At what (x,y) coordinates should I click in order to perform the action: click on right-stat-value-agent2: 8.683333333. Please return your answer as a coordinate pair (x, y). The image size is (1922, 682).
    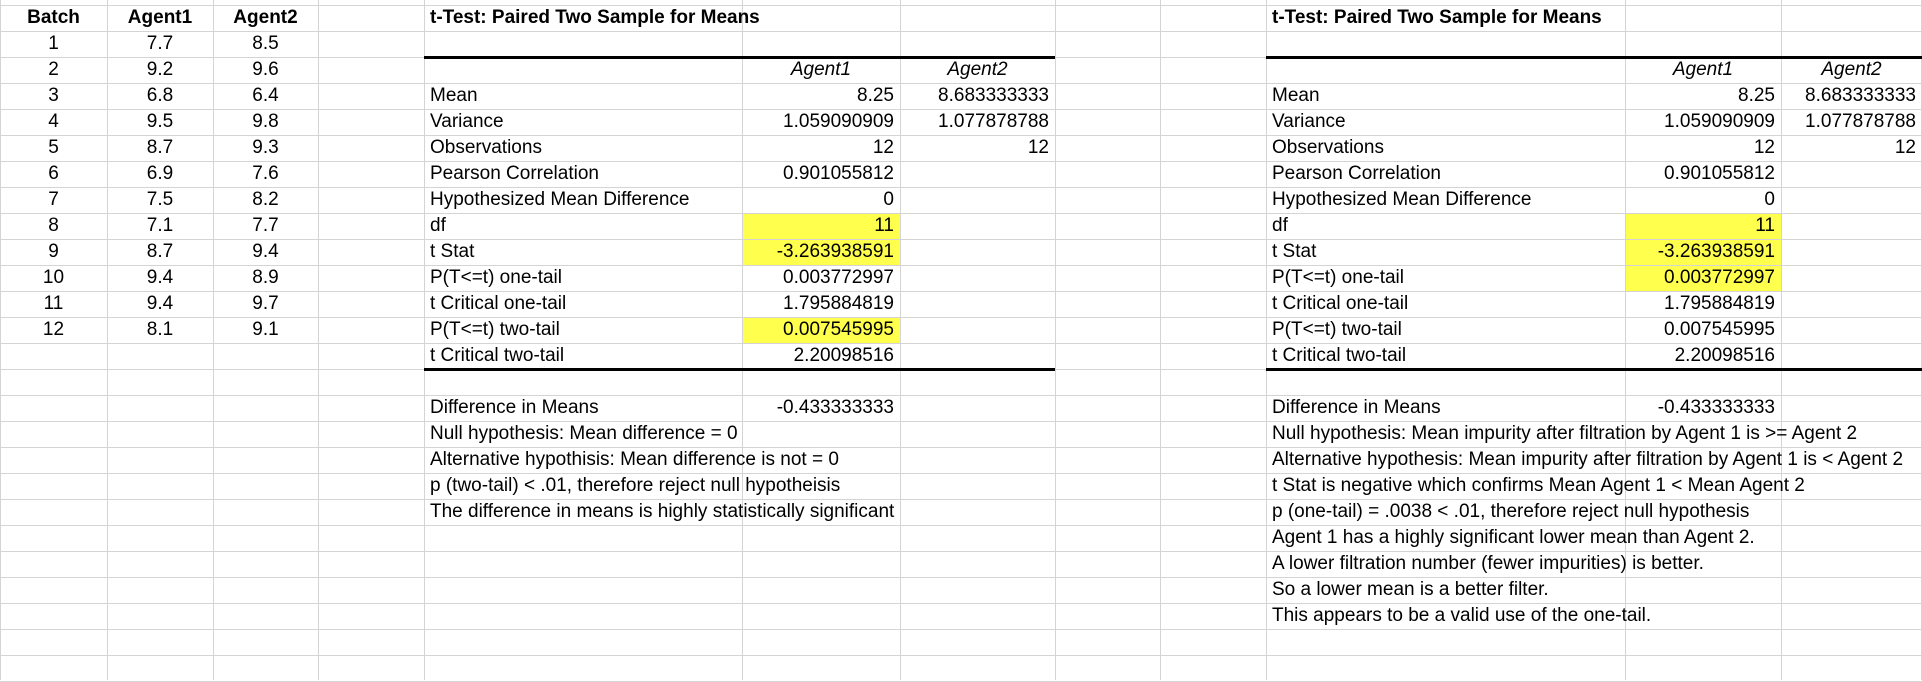
    Looking at the image, I should click on (1860, 95).